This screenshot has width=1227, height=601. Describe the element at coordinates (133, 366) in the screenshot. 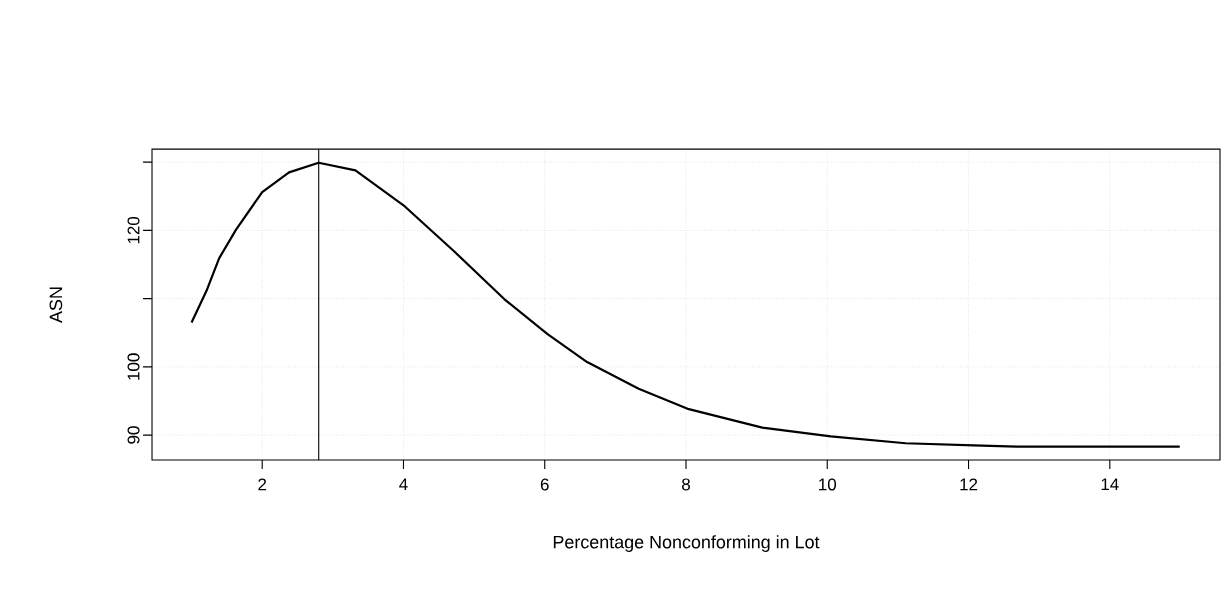

I see `y-tick-label: 100` at that location.